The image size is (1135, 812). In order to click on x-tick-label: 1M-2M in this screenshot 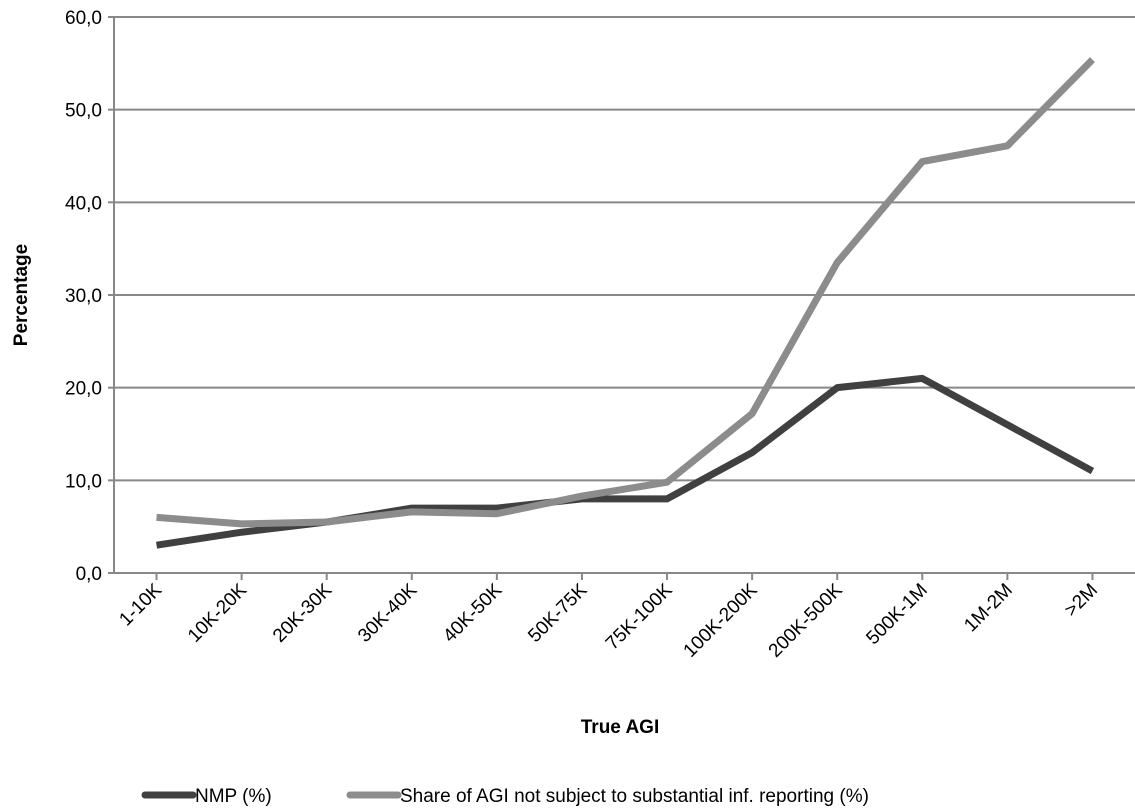, I will do `click(988, 608)`.